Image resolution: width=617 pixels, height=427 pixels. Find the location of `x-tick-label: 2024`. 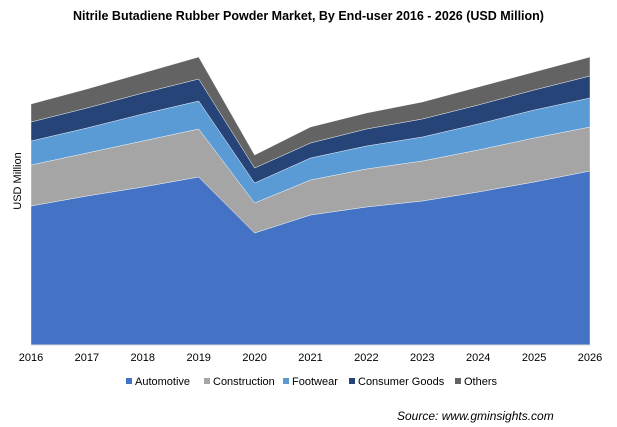

x-tick-label: 2024 is located at coordinates (478, 358).